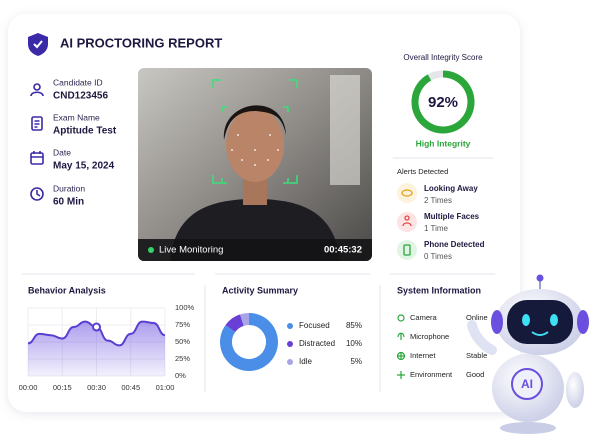  Describe the element at coordinates (141, 42) in the screenshot. I see `header-title: AI PROCTORING REPORT` at that location.